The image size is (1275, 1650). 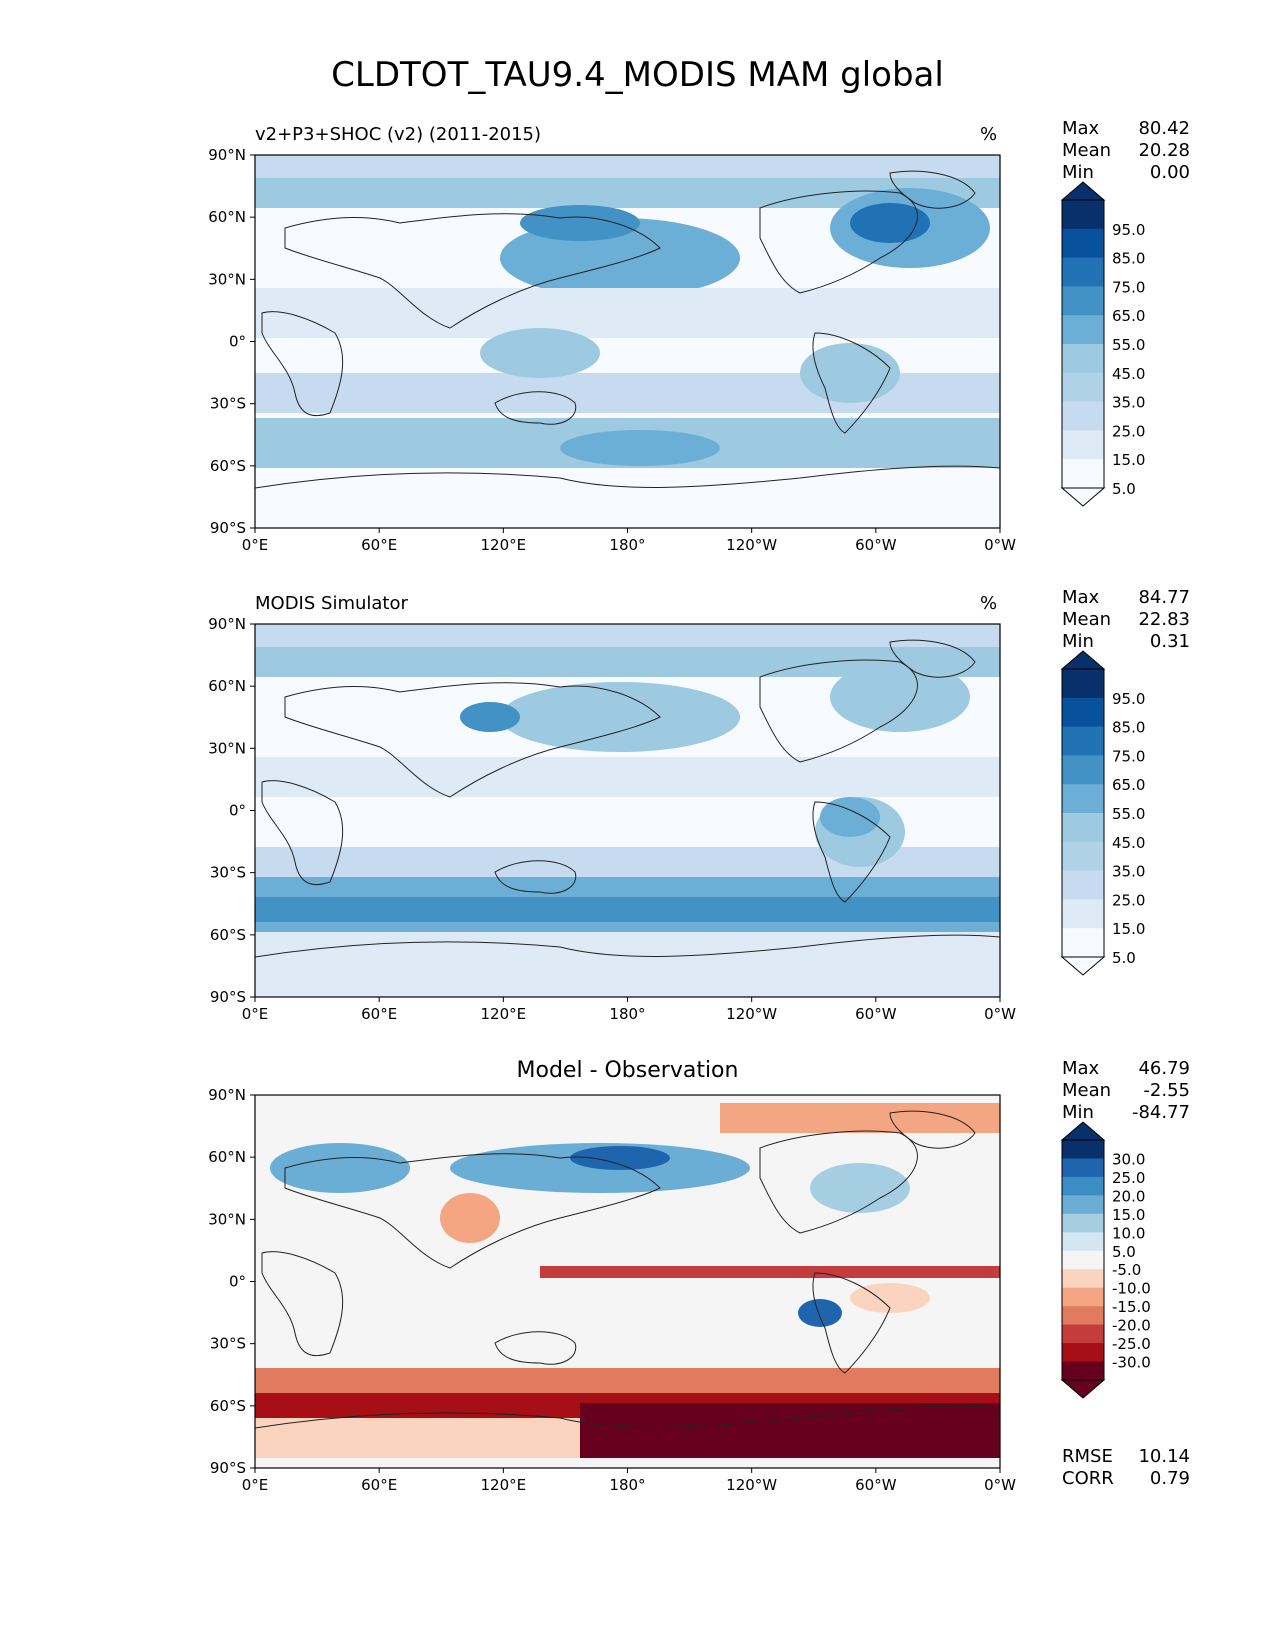 I want to click on colorbar-label: -5.0, so click(x=1126, y=1270).